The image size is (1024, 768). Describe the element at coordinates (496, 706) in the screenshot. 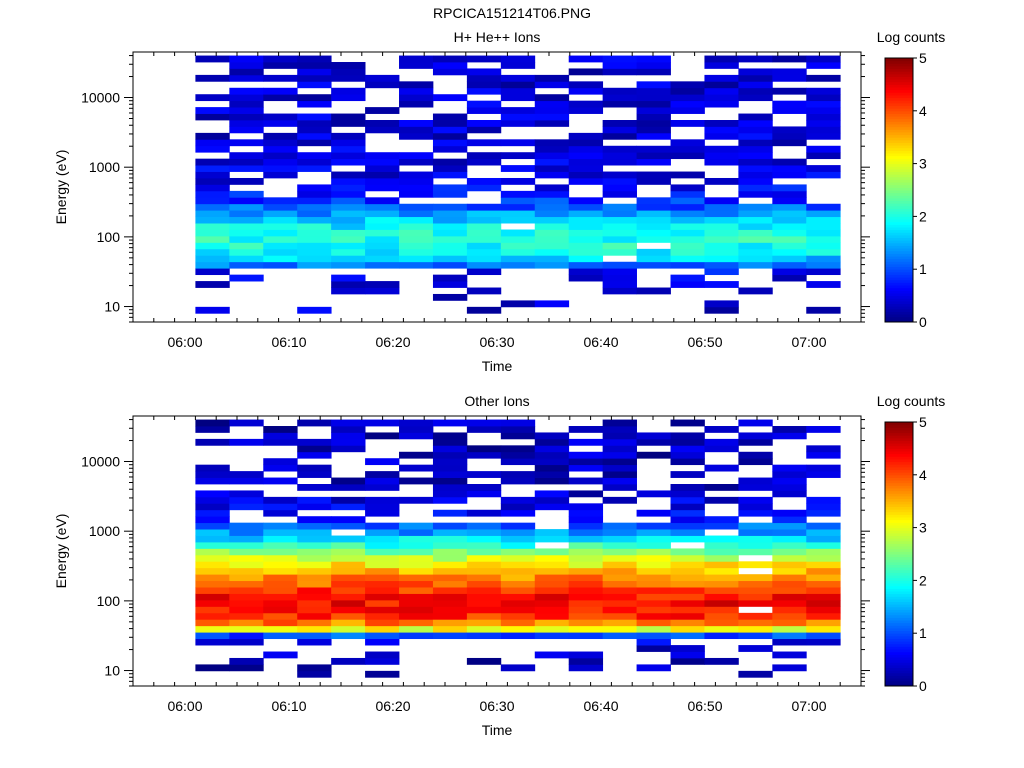

I see `x-tick-label: 06:30` at that location.